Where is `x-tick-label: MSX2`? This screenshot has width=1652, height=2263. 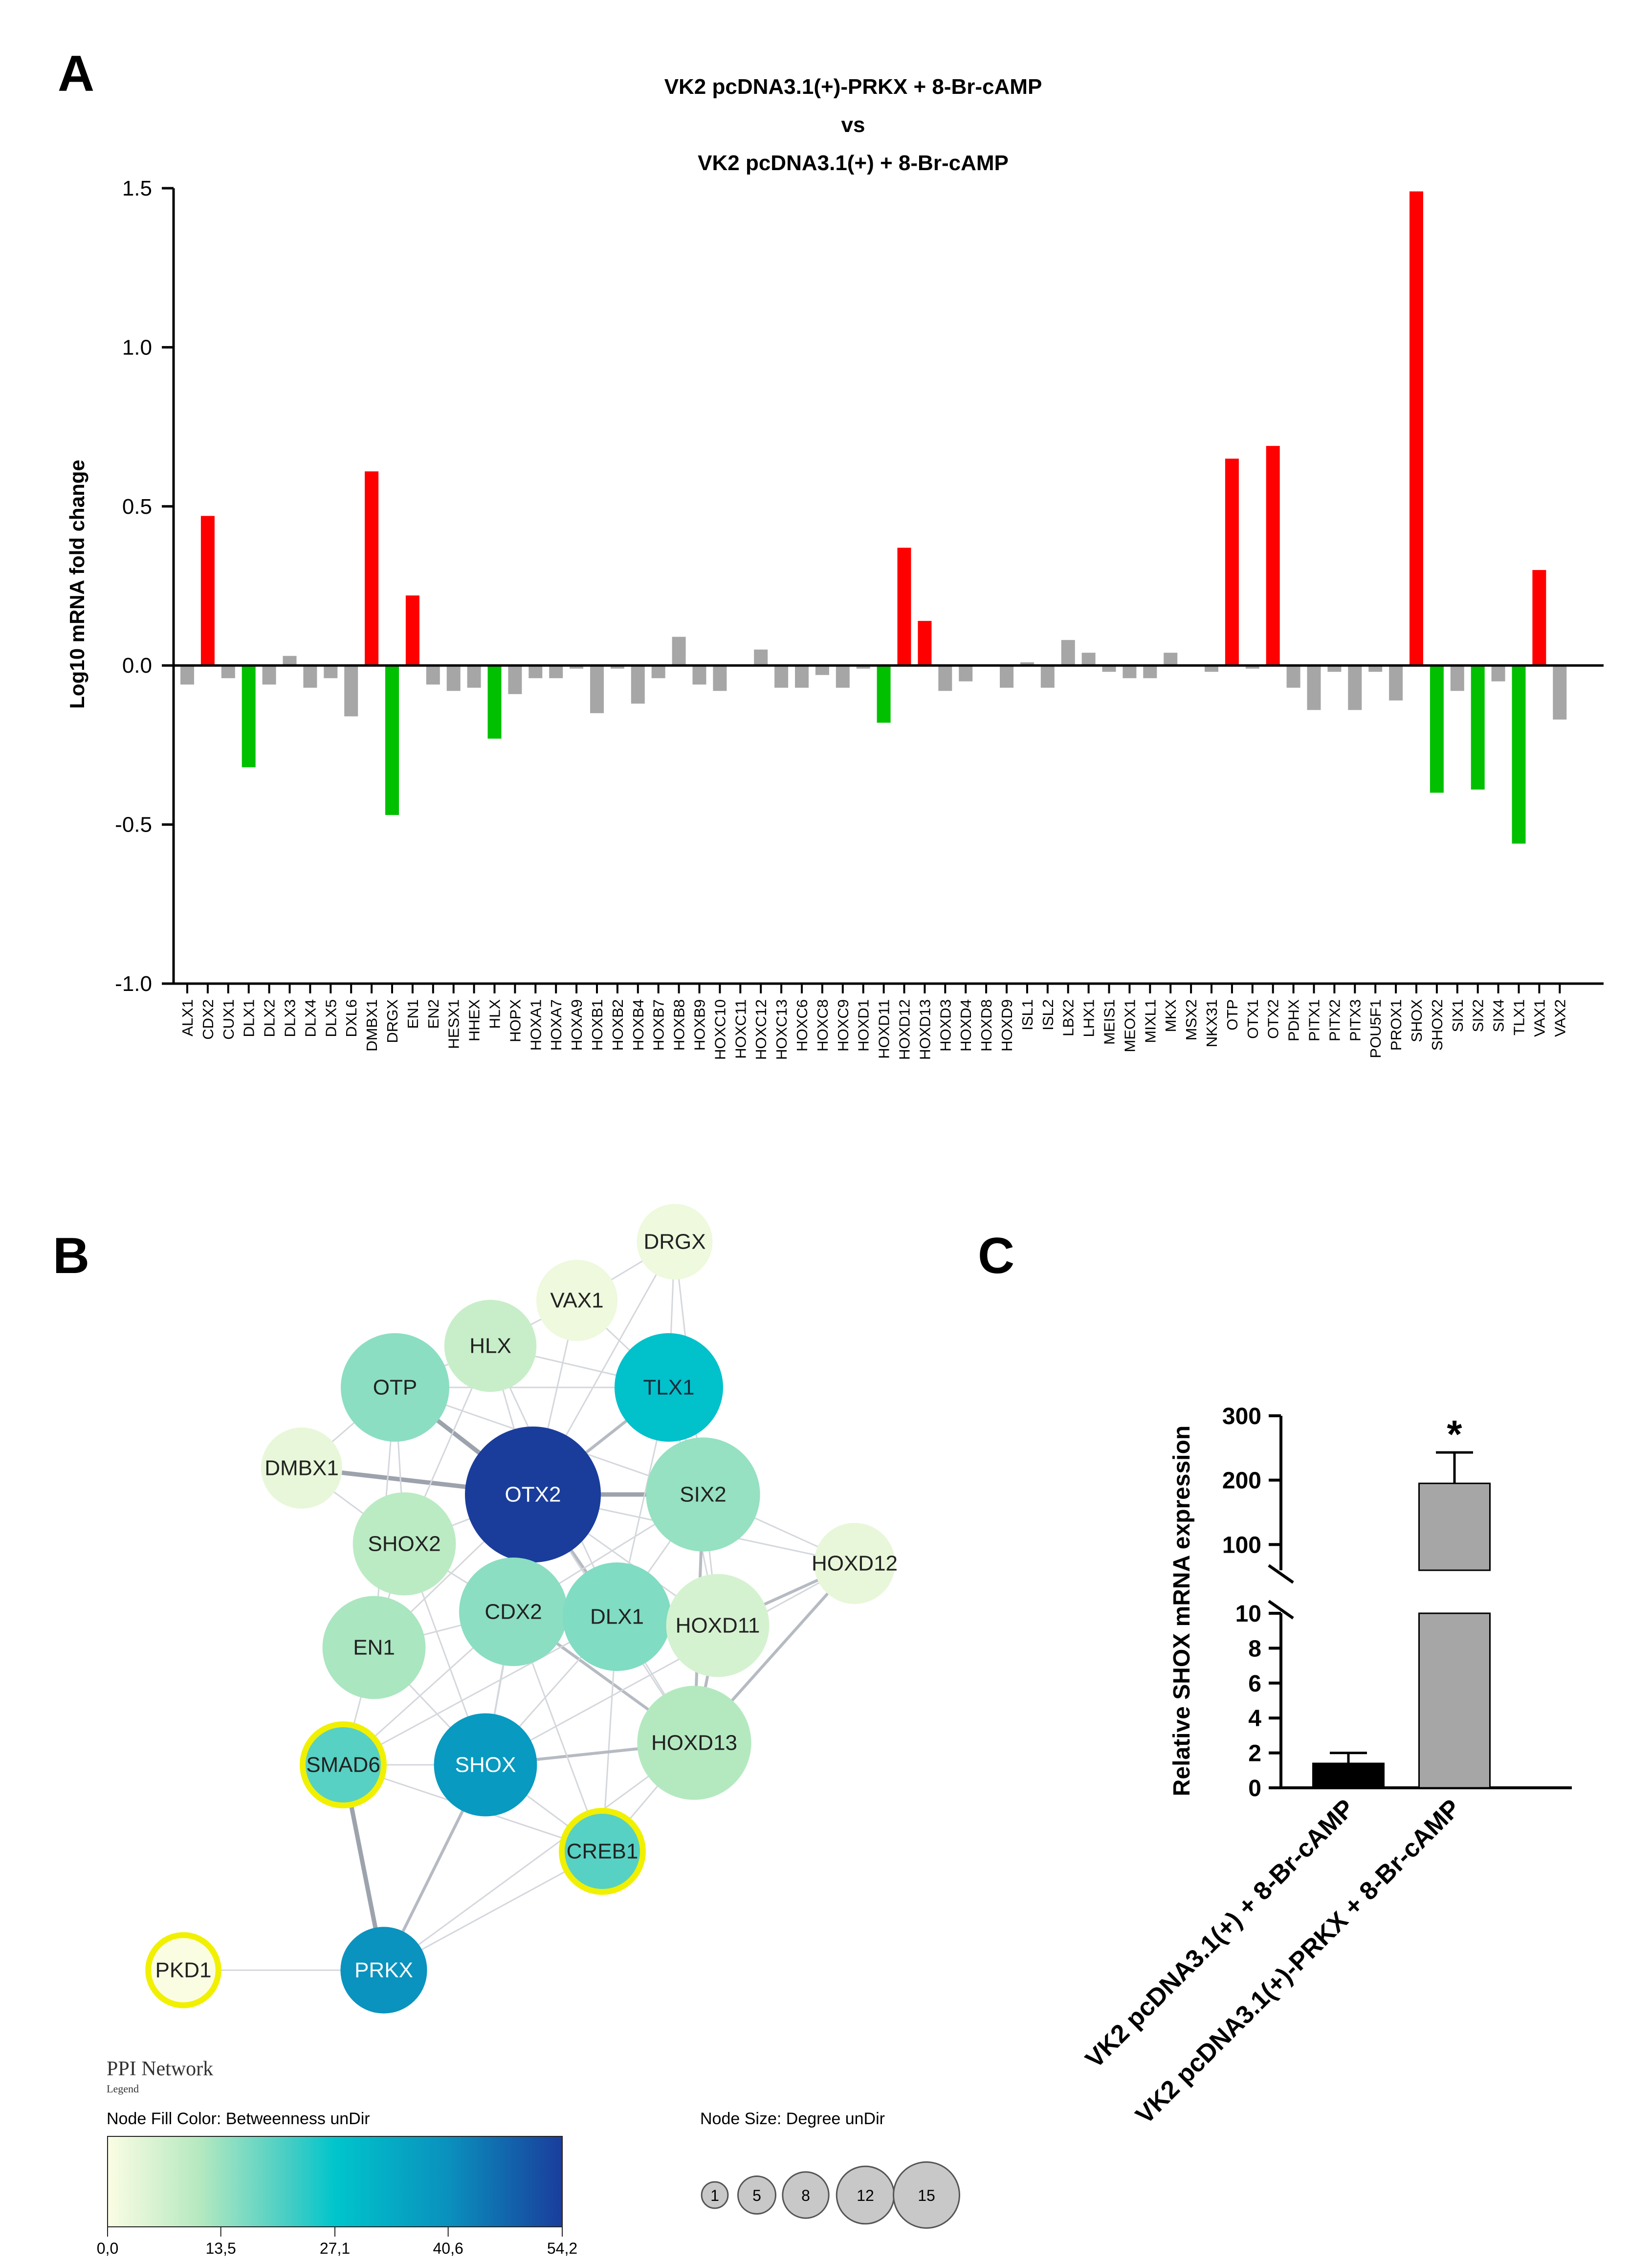 x-tick-label: MSX2 is located at coordinates (1191, 1020).